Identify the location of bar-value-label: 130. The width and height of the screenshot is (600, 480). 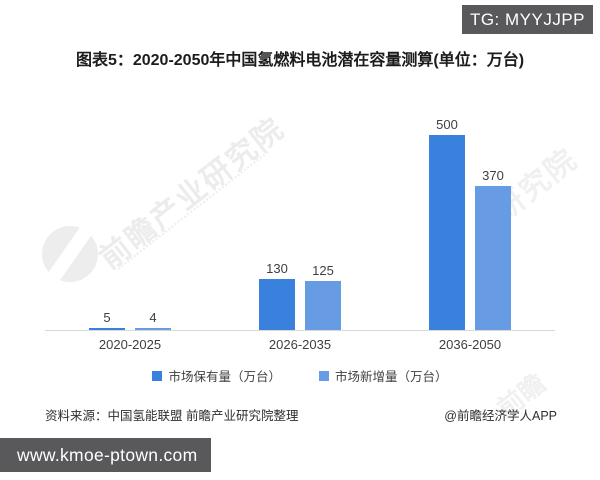
(277, 268).